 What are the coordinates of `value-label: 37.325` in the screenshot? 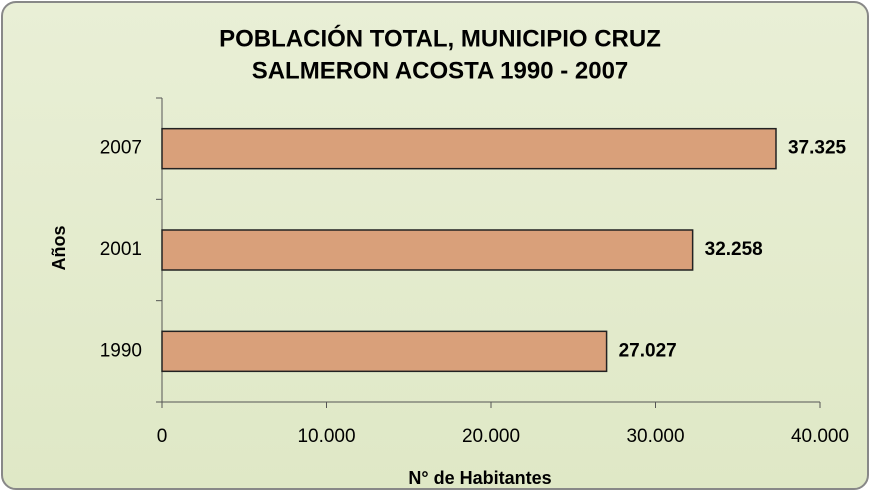 It's located at (817, 148).